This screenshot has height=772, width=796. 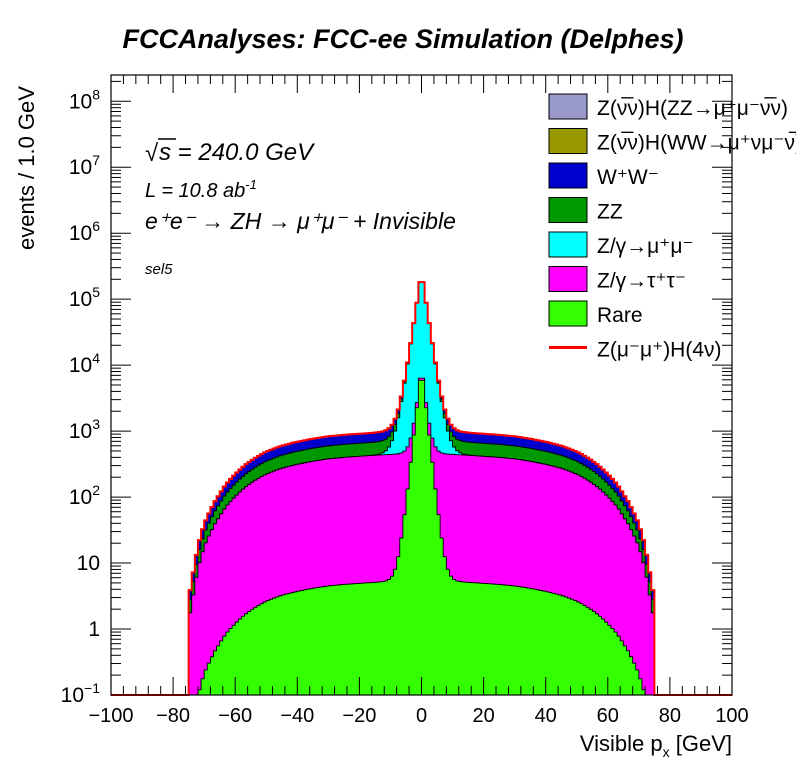 I want to click on y-tick-label: 10³, so click(x=84, y=429).